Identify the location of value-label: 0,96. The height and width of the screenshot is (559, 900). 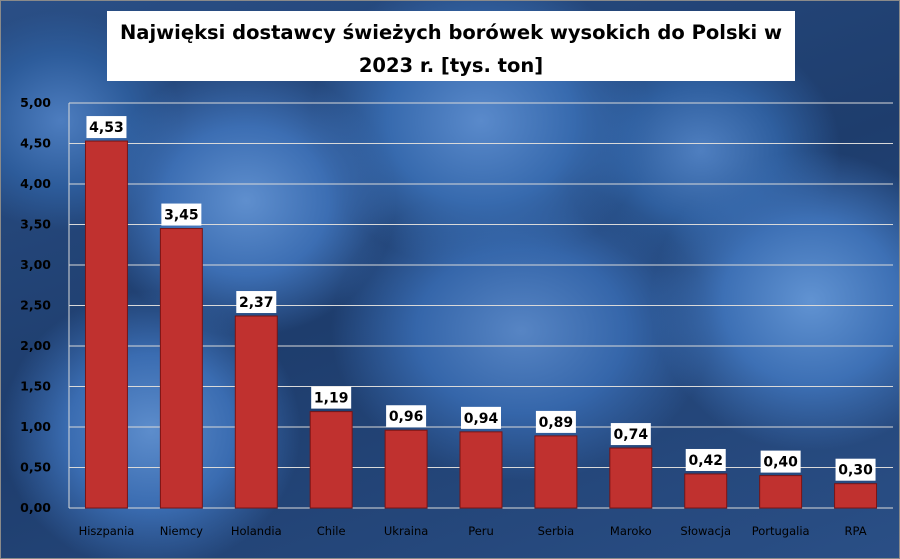
(406, 417).